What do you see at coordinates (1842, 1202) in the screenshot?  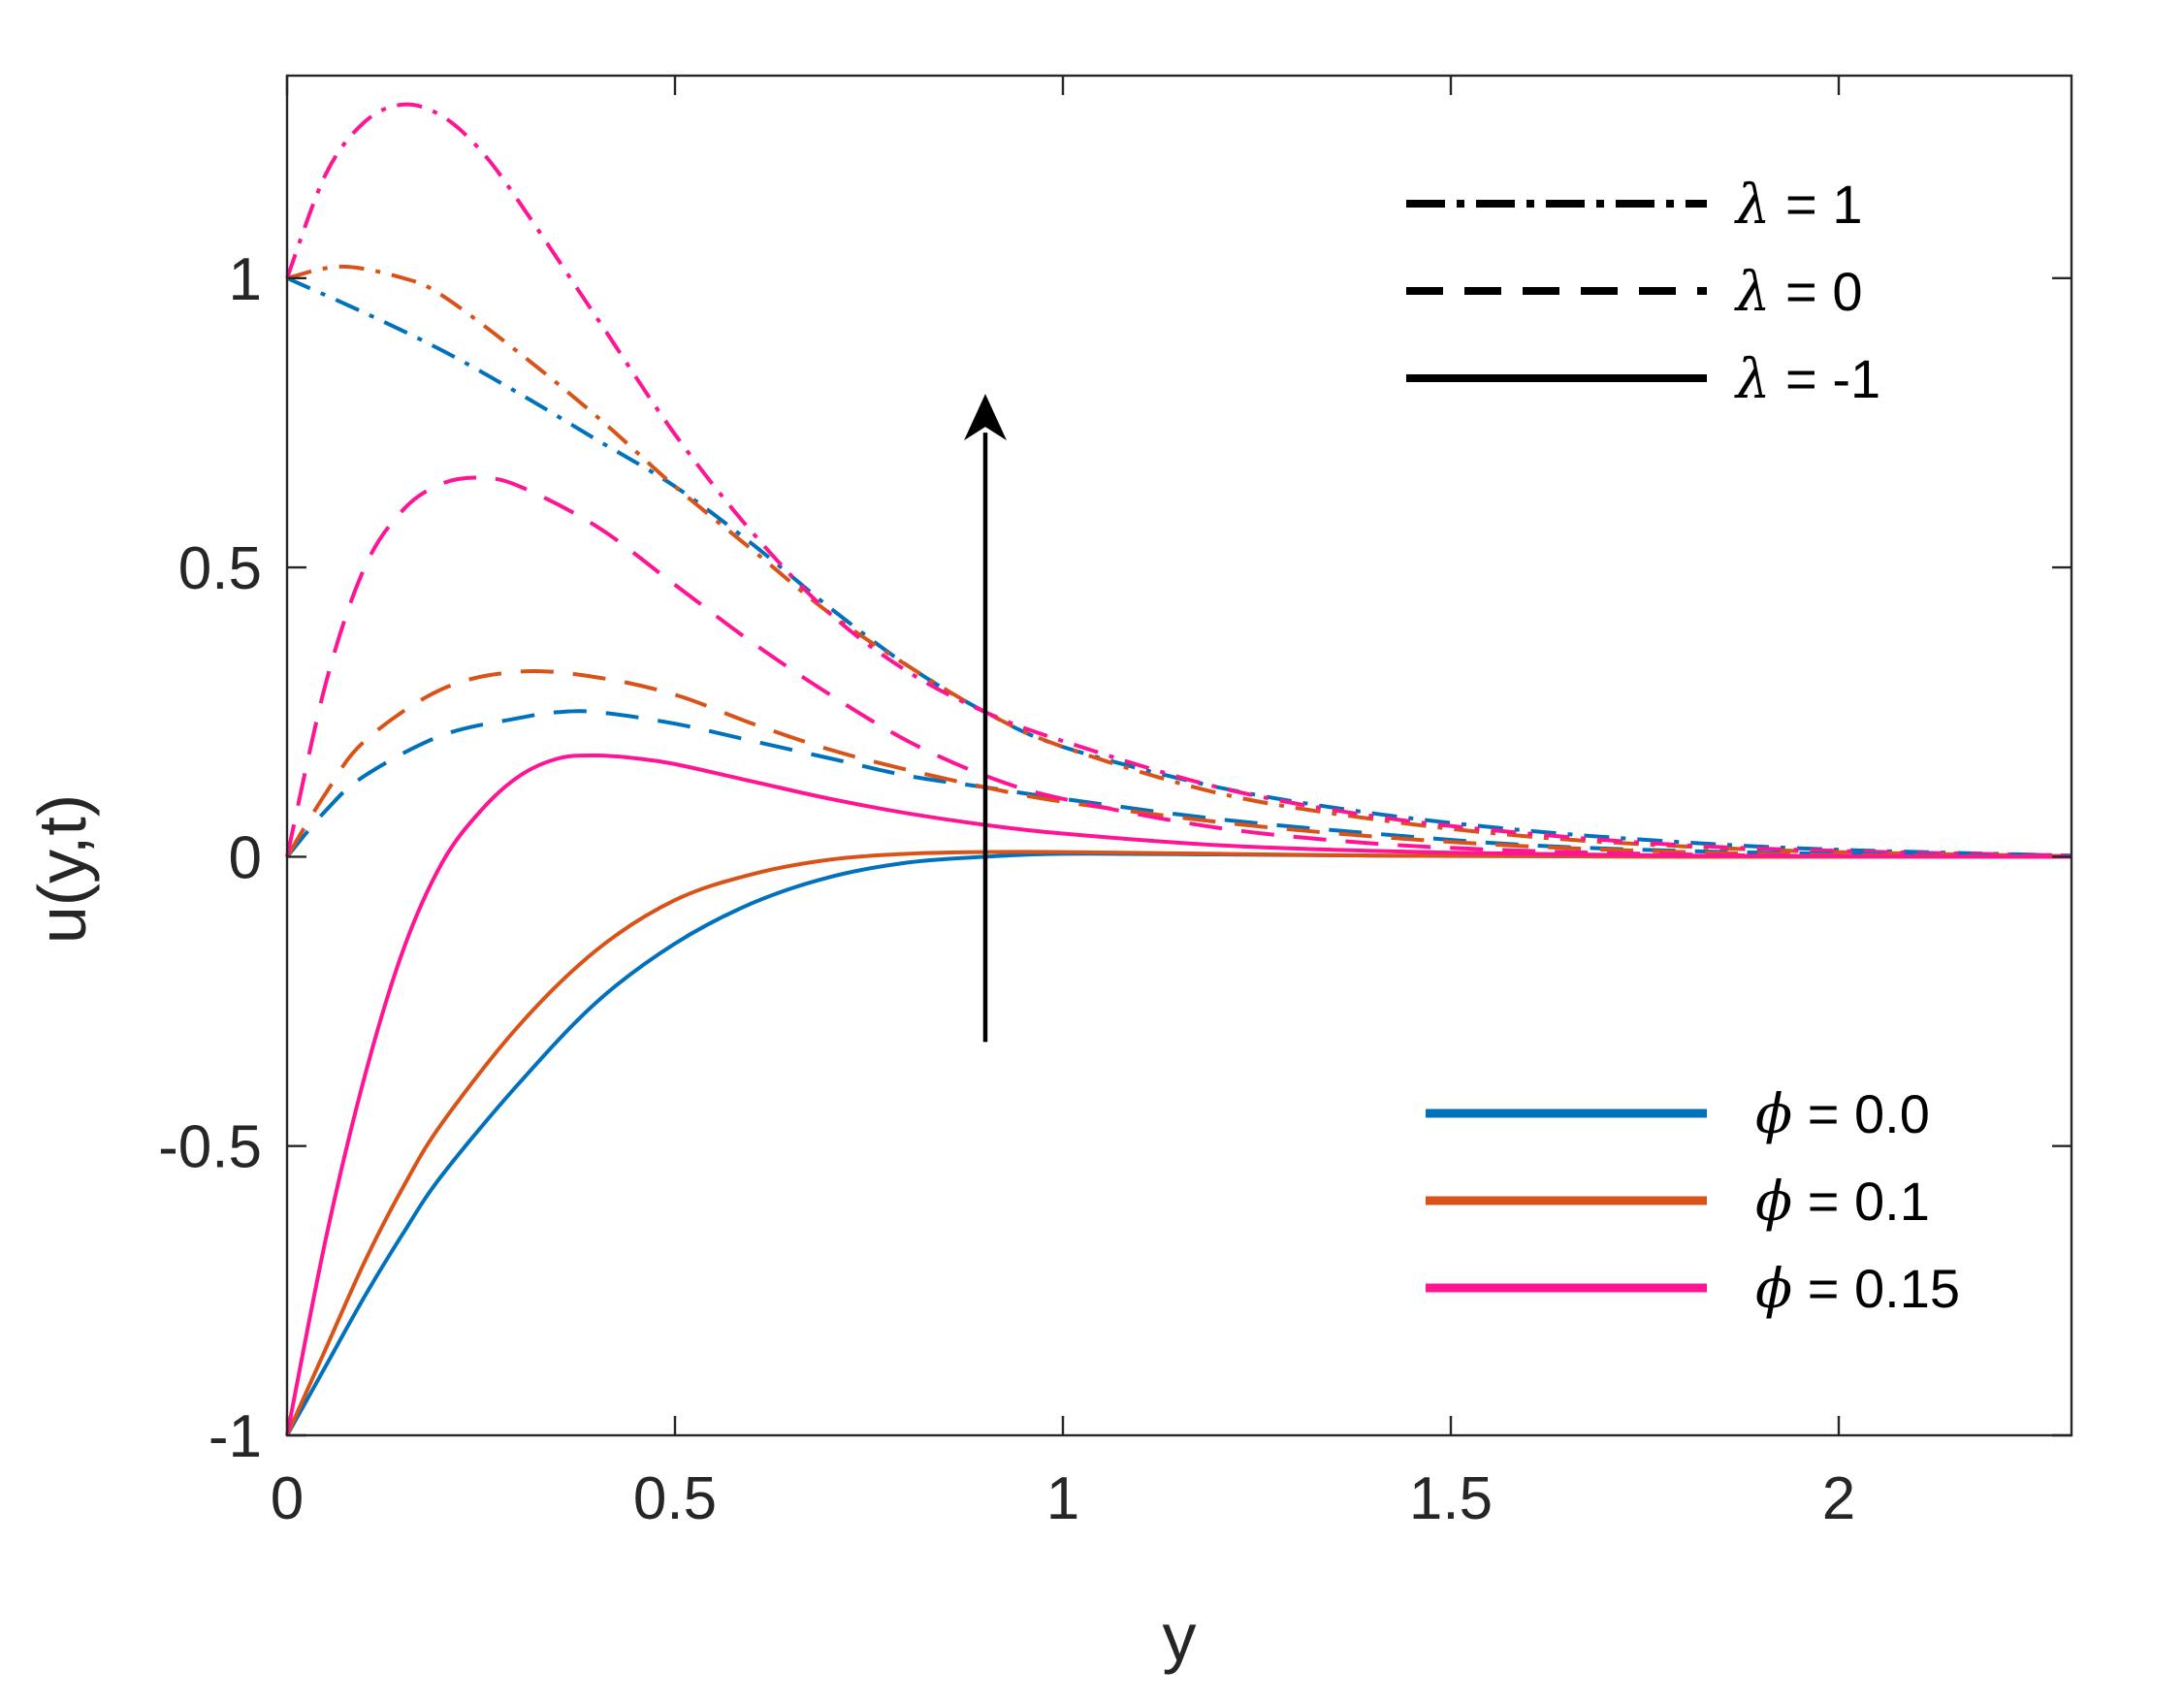 I see `legend-phi-label: ϕ = 0.1` at bounding box center [1842, 1202].